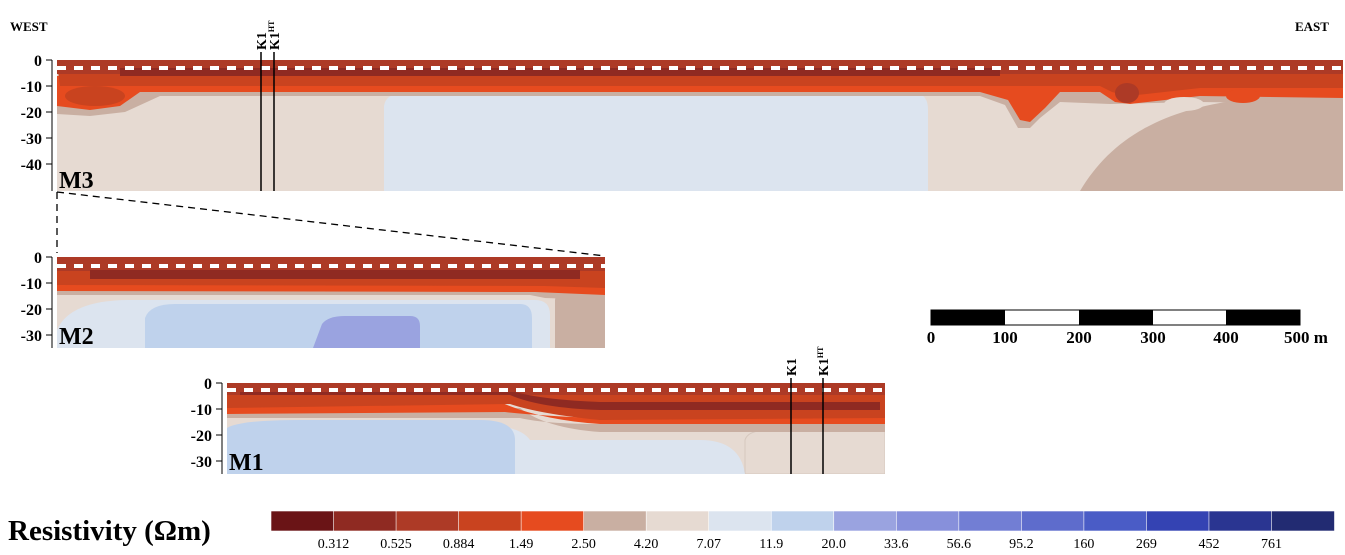  I want to click on m1-k1ht-main: K1, so click(824, 367).